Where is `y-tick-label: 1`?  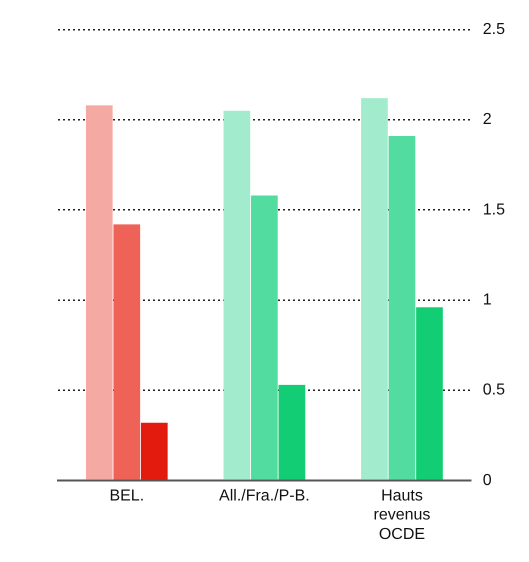
y-tick-label: 1 is located at coordinates (487, 299).